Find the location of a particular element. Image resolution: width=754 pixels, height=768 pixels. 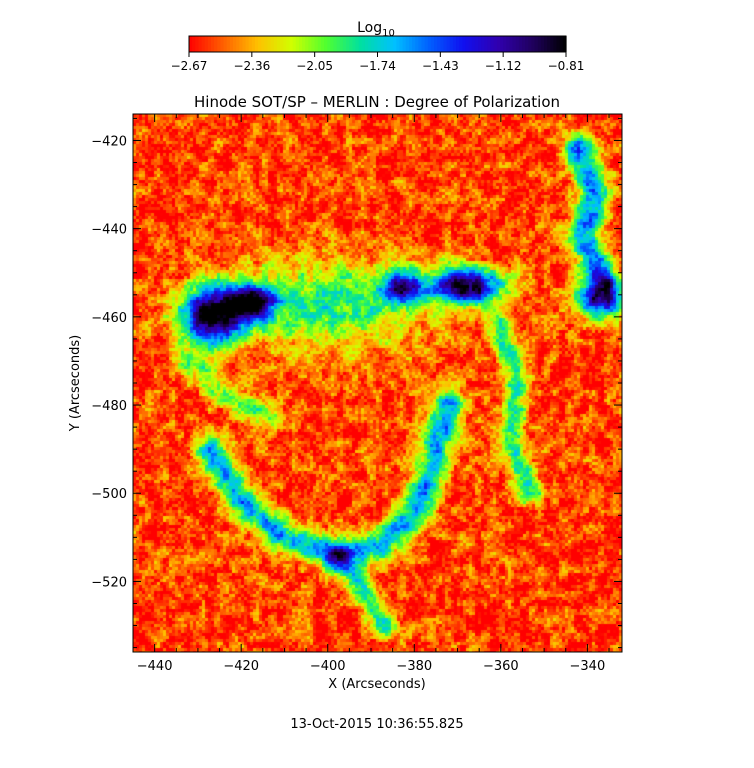

y-axis-label: Y (Arcseconds) is located at coordinates (75, 383).